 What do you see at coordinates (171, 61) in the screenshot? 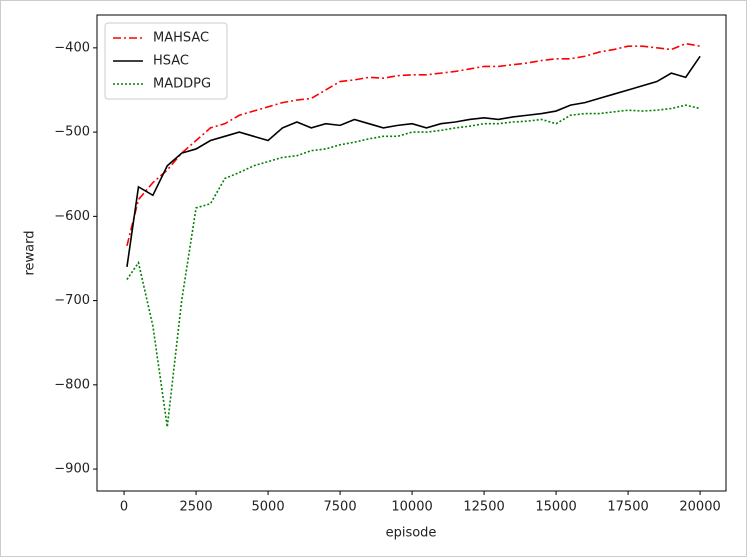
I see `legend-label: HSAC` at bounding box center [171, 61].